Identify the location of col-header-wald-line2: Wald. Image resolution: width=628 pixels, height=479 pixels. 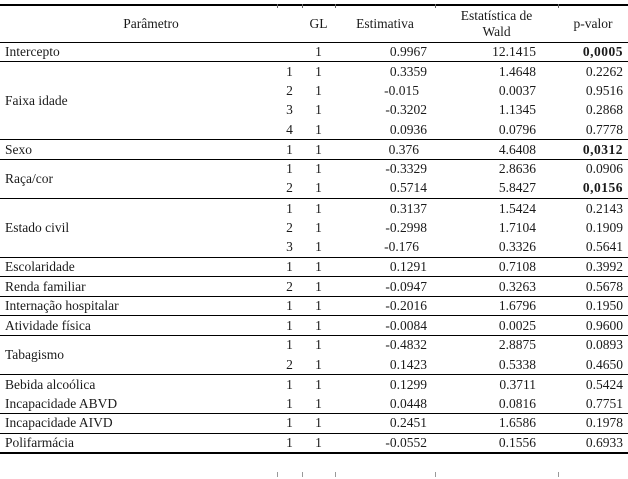
(496, 31).